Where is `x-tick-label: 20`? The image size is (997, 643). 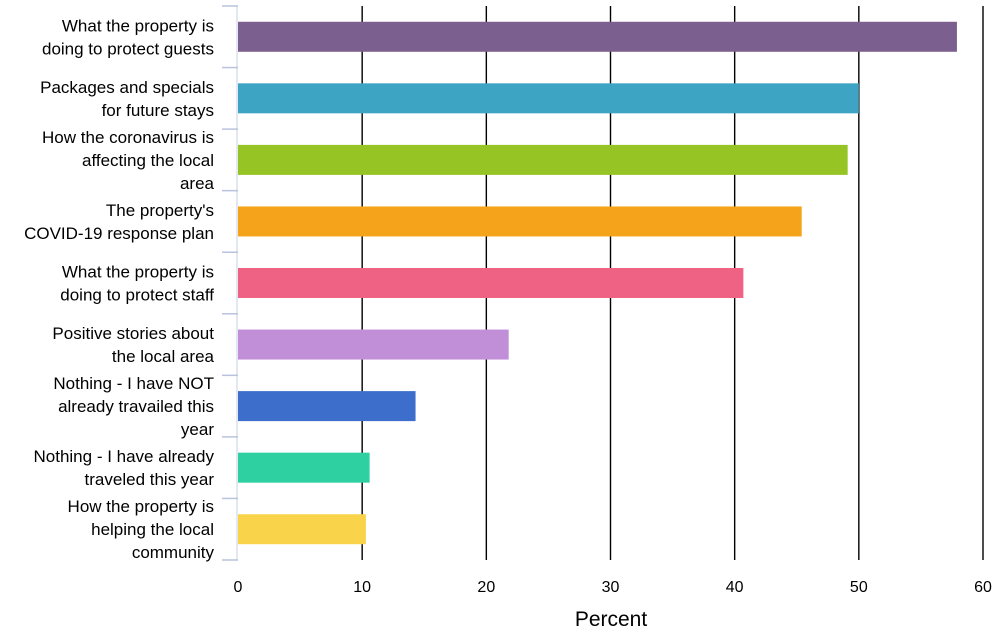
x-tick-label: 20 is located at coordinates (486, 587).